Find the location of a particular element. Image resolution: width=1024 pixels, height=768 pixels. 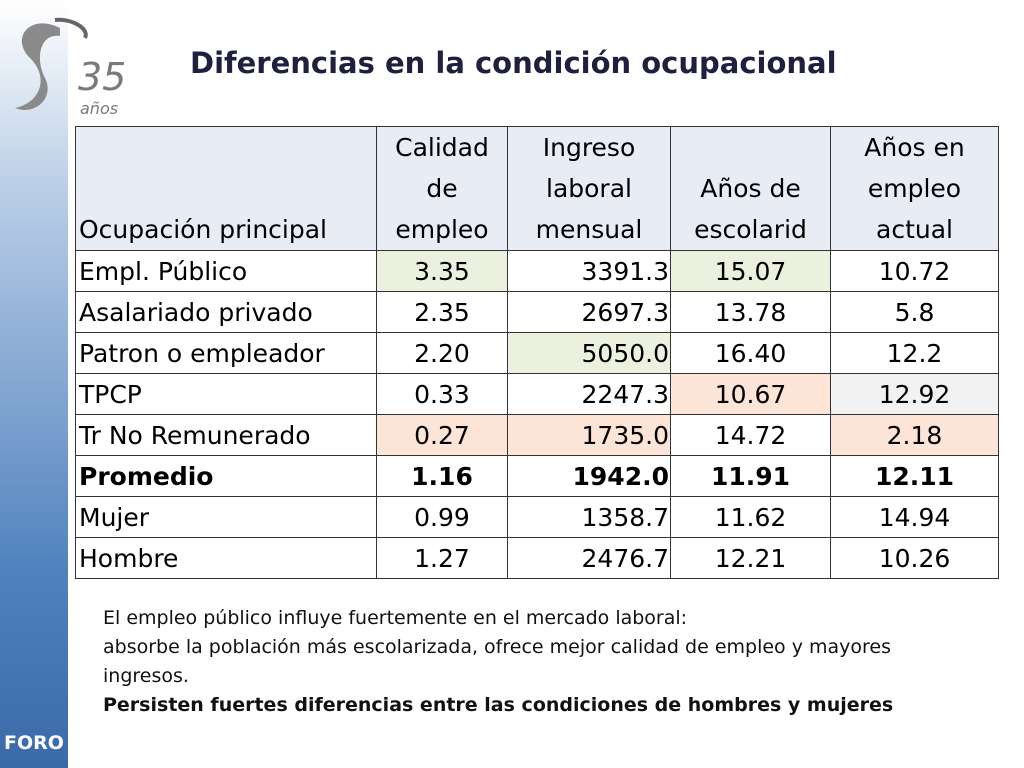

header-cell: Años de escolarid is located at coordinates (750, 188).